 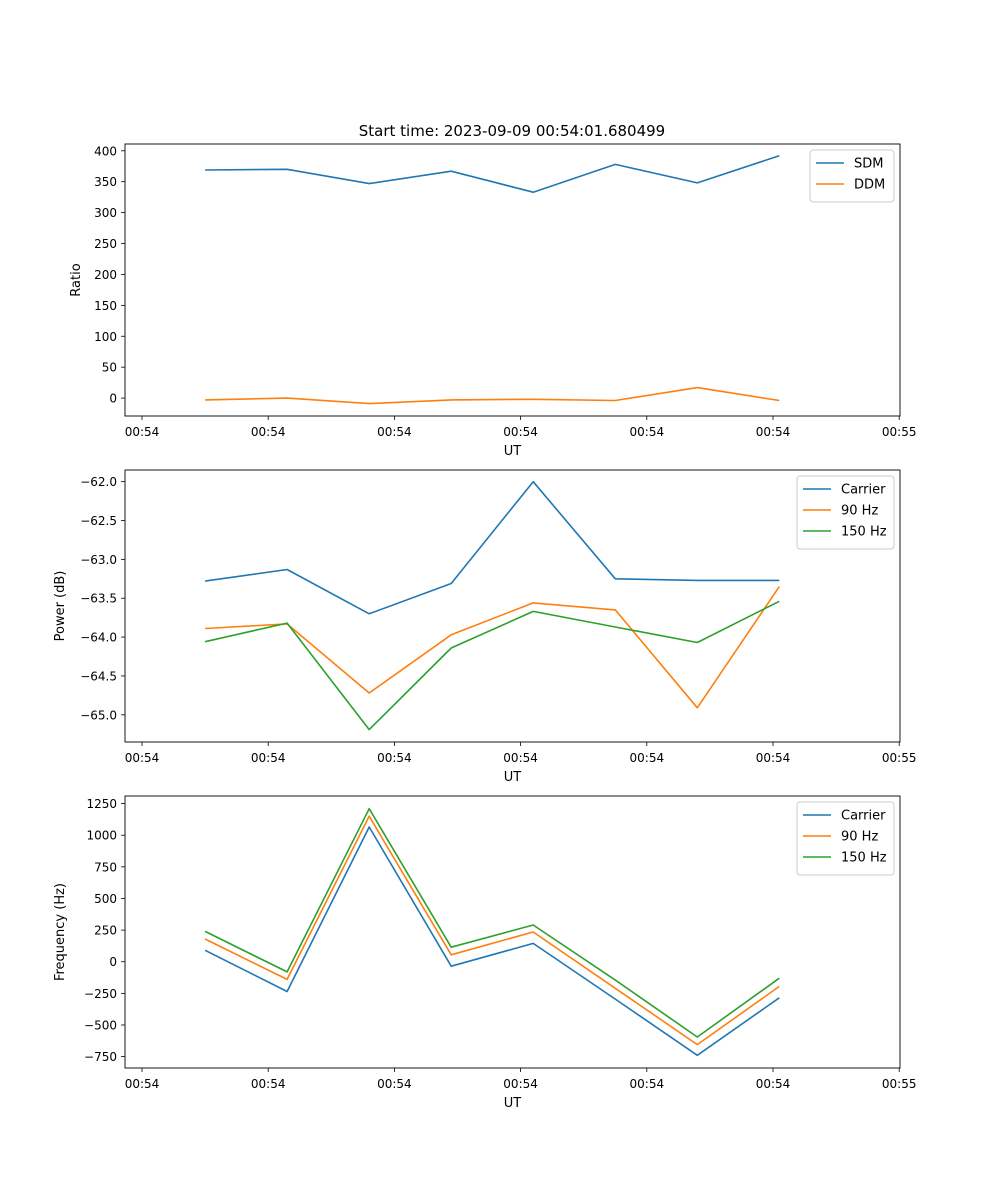 I want to click on y-tick-label: 1000, so click(x=101, y=836).